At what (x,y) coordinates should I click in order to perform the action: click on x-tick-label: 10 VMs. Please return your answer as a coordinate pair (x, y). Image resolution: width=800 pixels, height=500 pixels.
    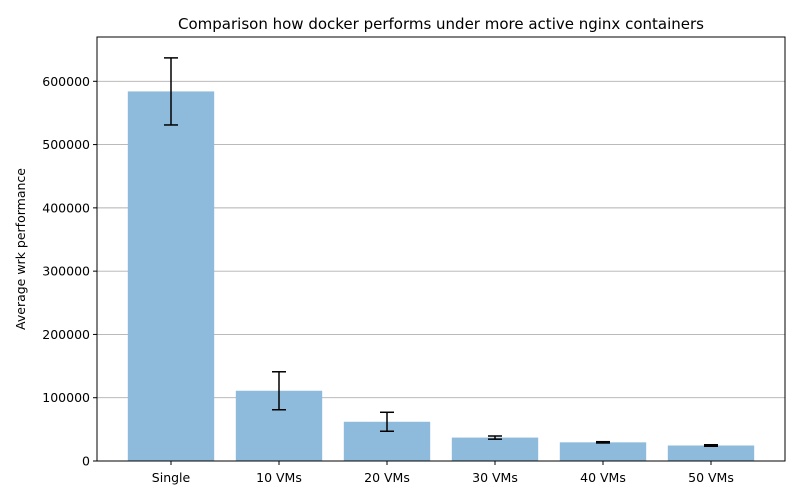
    Looking at the image, I should click on (279, 477).